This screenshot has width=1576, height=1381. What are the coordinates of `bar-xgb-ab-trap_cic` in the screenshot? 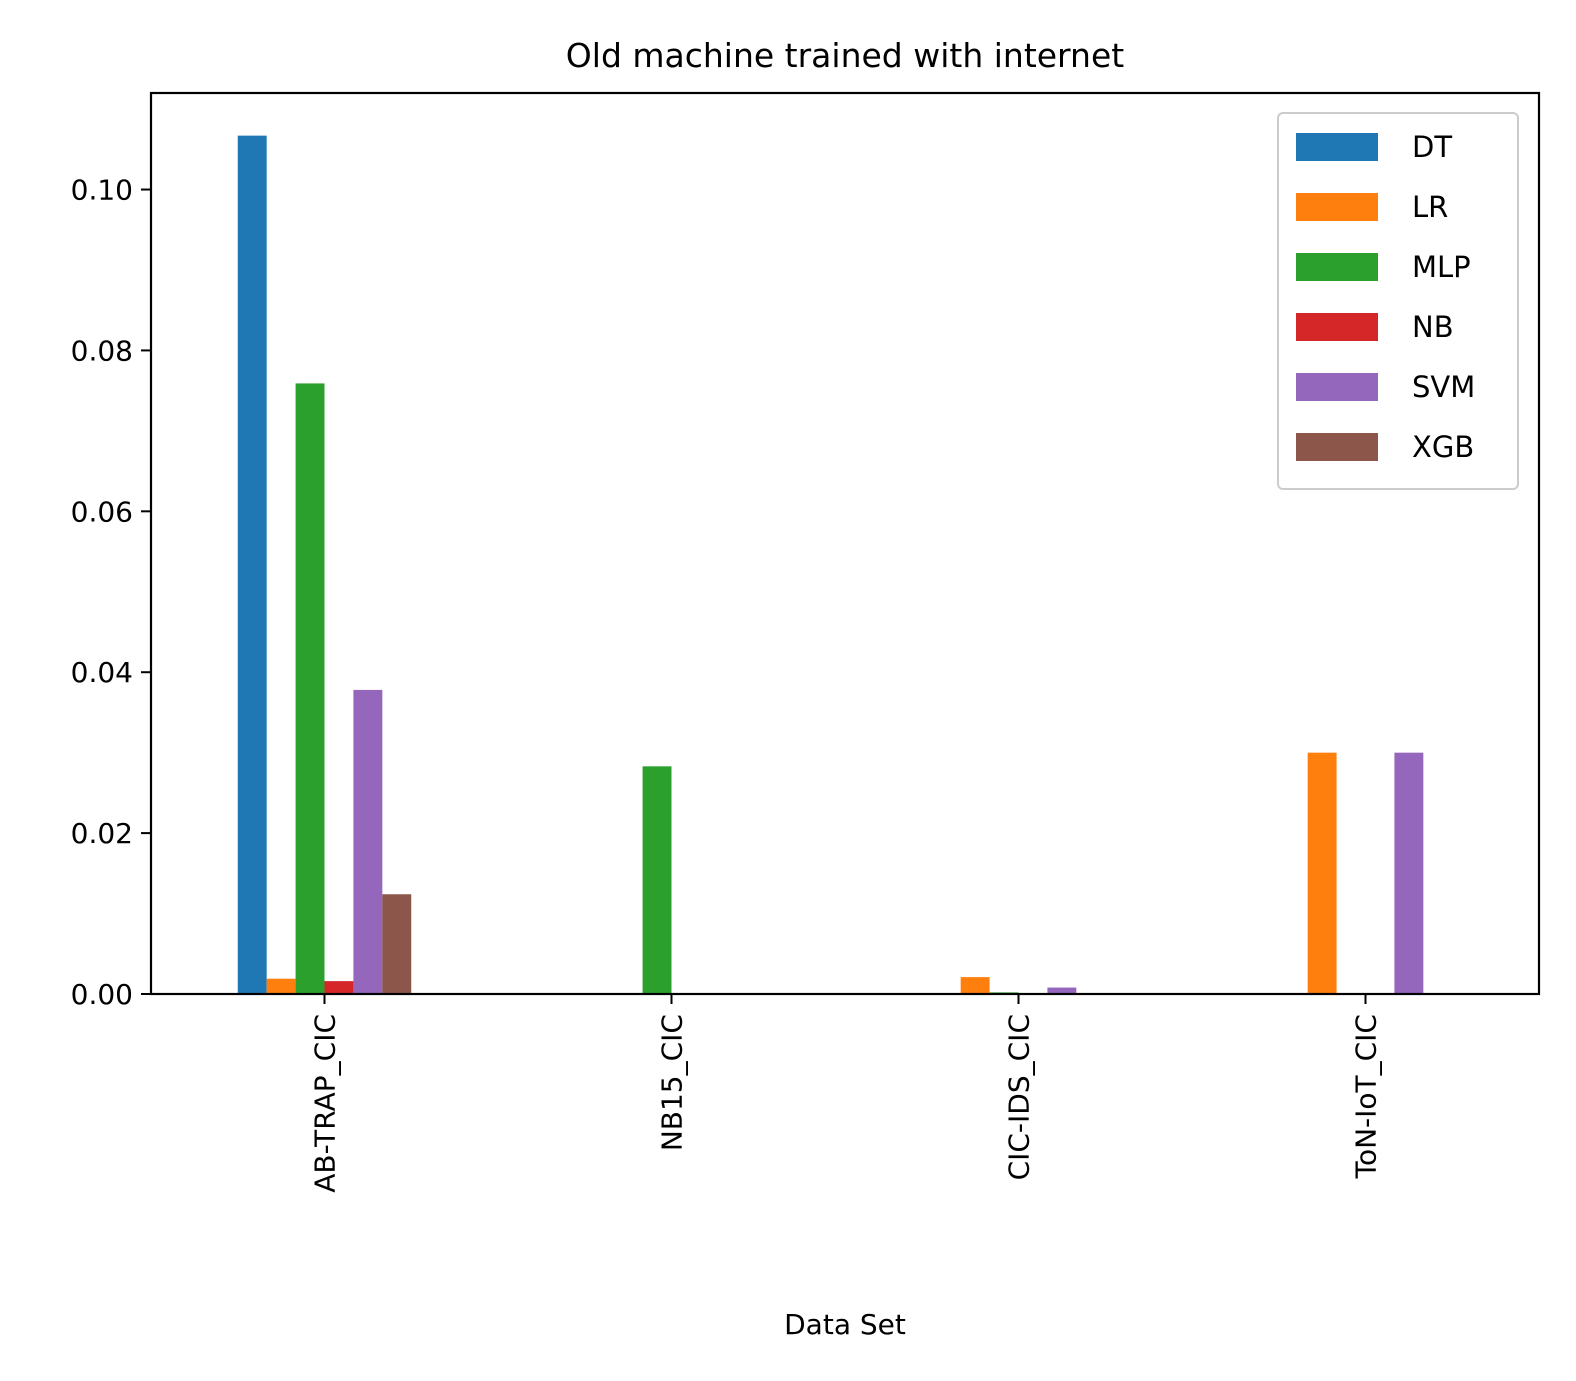 It's located at (397, 944).